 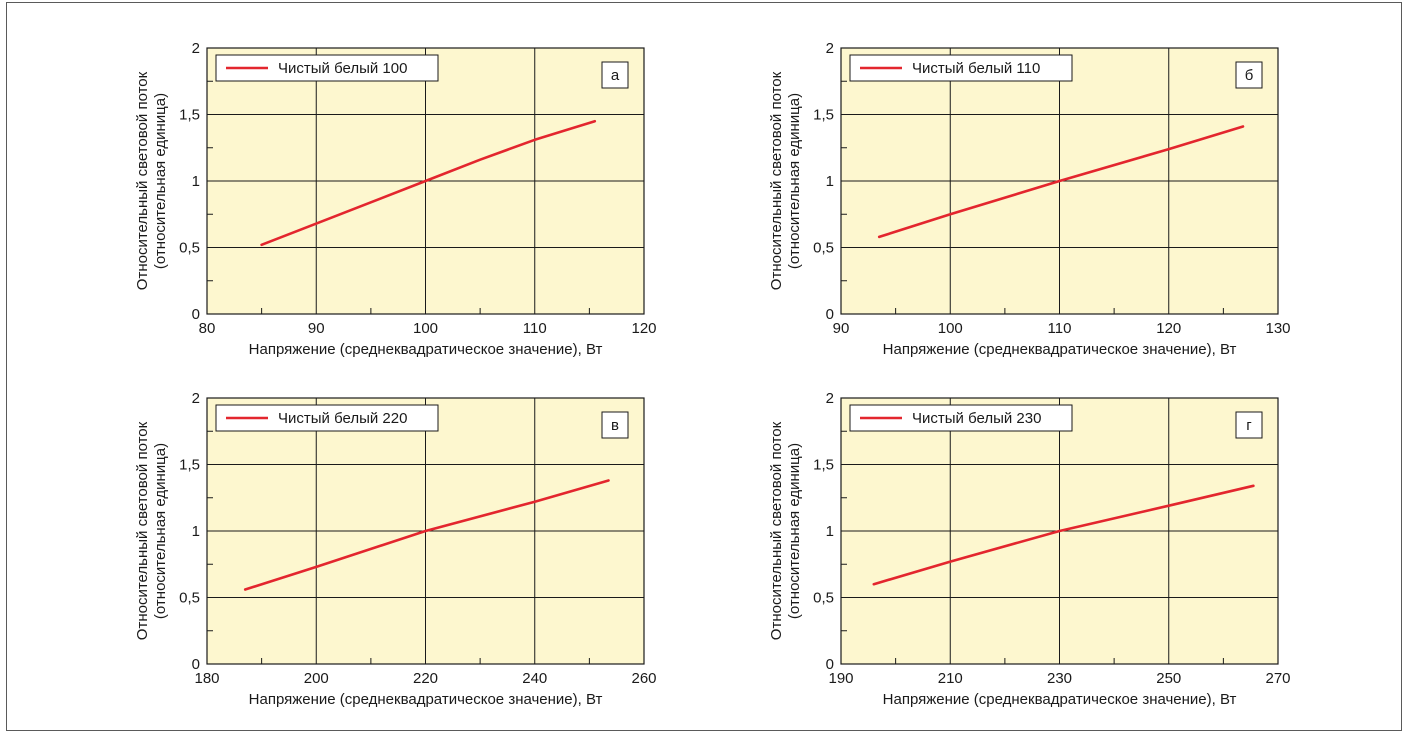 What do you see at coordinates (342, 68) in the screenshot?
I see `legend-label: Чистый белый 100` at bounding box center [342, 68].